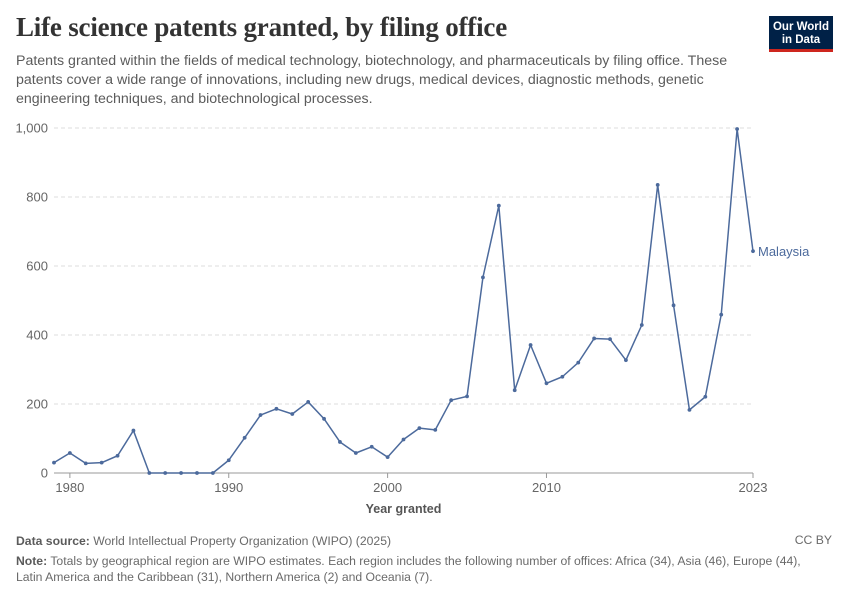  Describe the element at coordinates (37, 335) in the screenshot. I see `y-tick-label: 400` at that location.